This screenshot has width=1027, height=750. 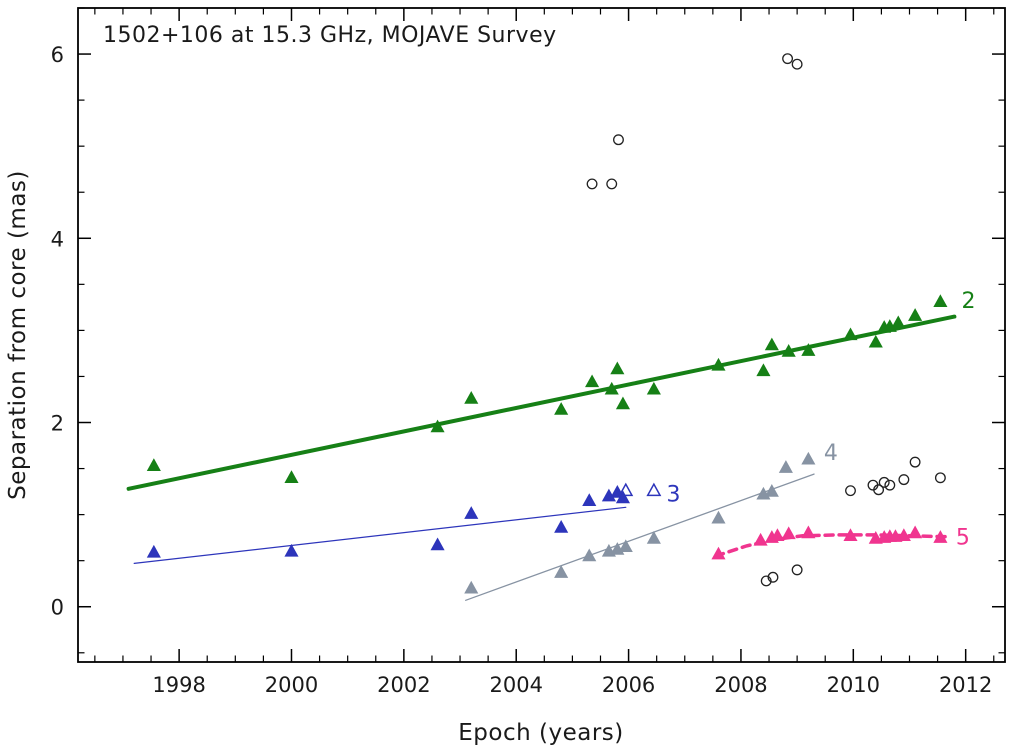 I want to click on series-component-3: 3, so click(x=407, y=523).